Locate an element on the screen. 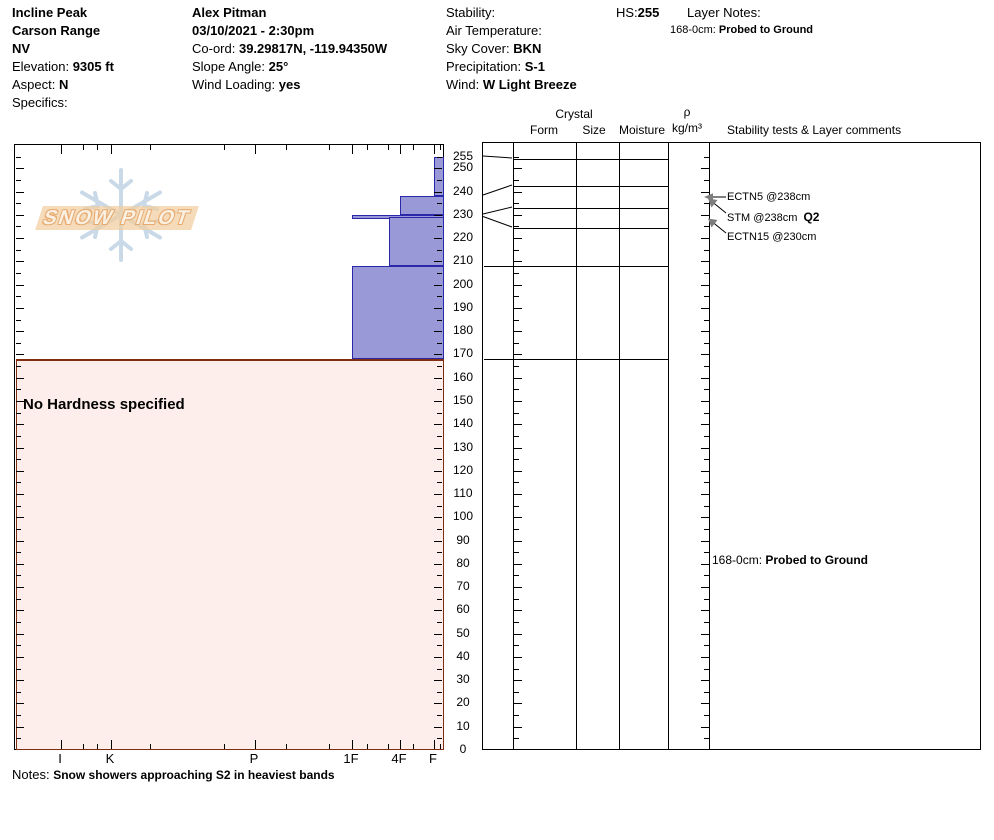  header-field-line: Wind: W Light Breeze is located at coordinates (511, 84).